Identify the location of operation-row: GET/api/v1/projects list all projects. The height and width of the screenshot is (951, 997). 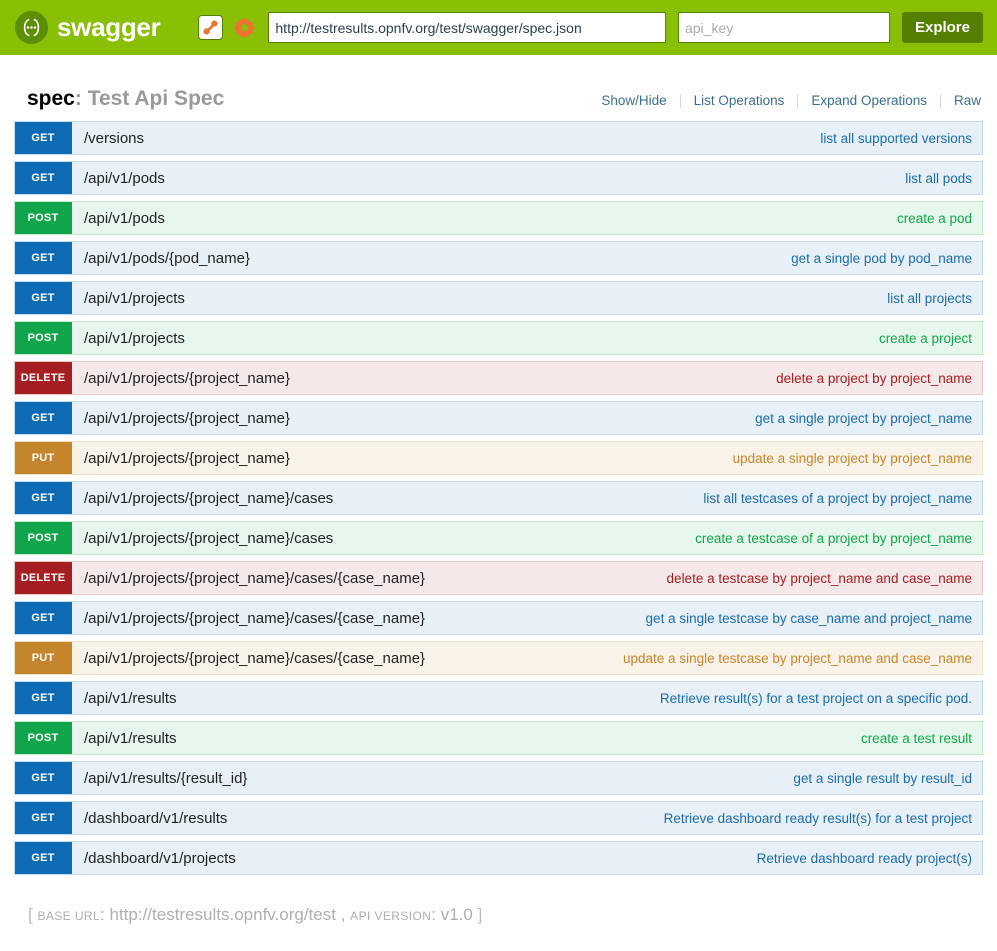
(498, 298).